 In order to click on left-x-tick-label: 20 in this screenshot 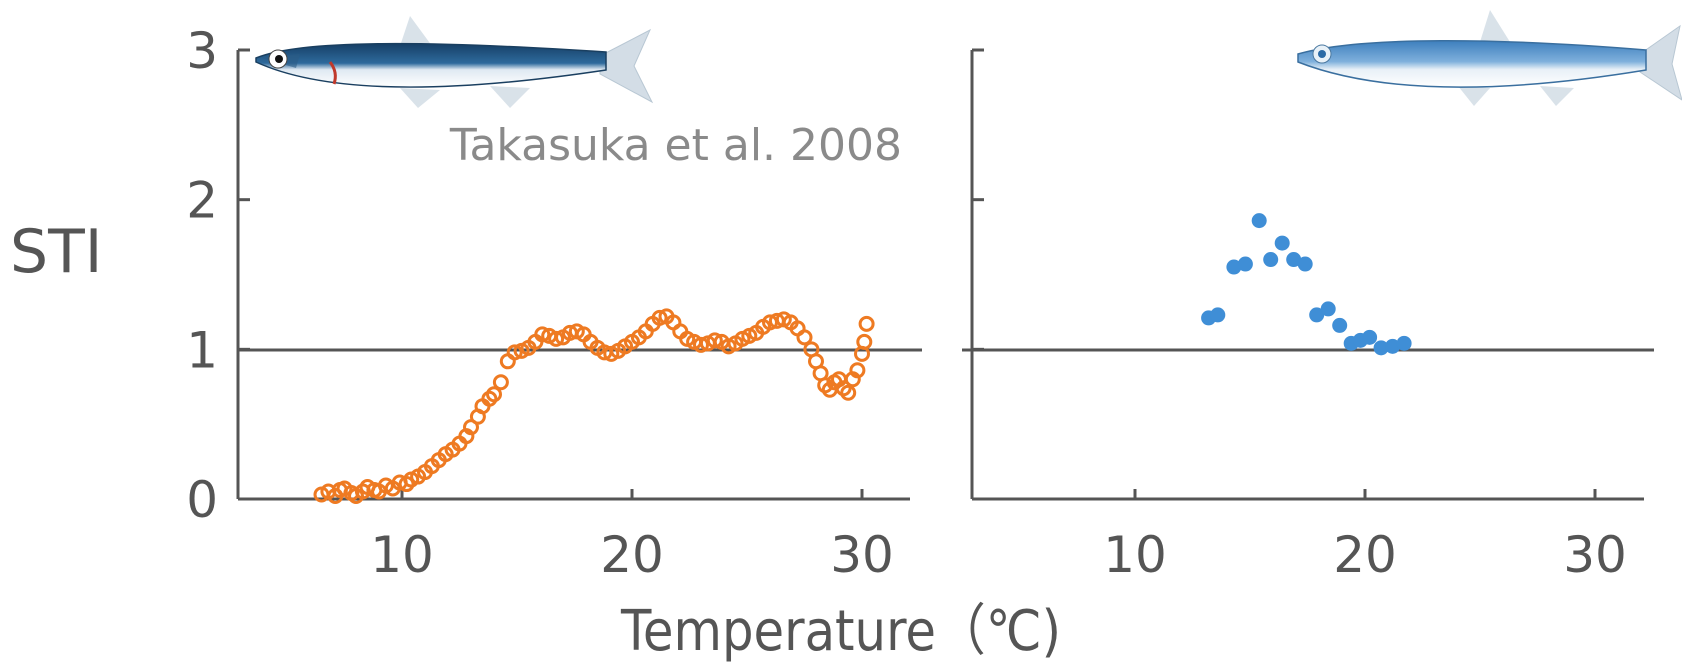, I will do `click(632, 555)`.